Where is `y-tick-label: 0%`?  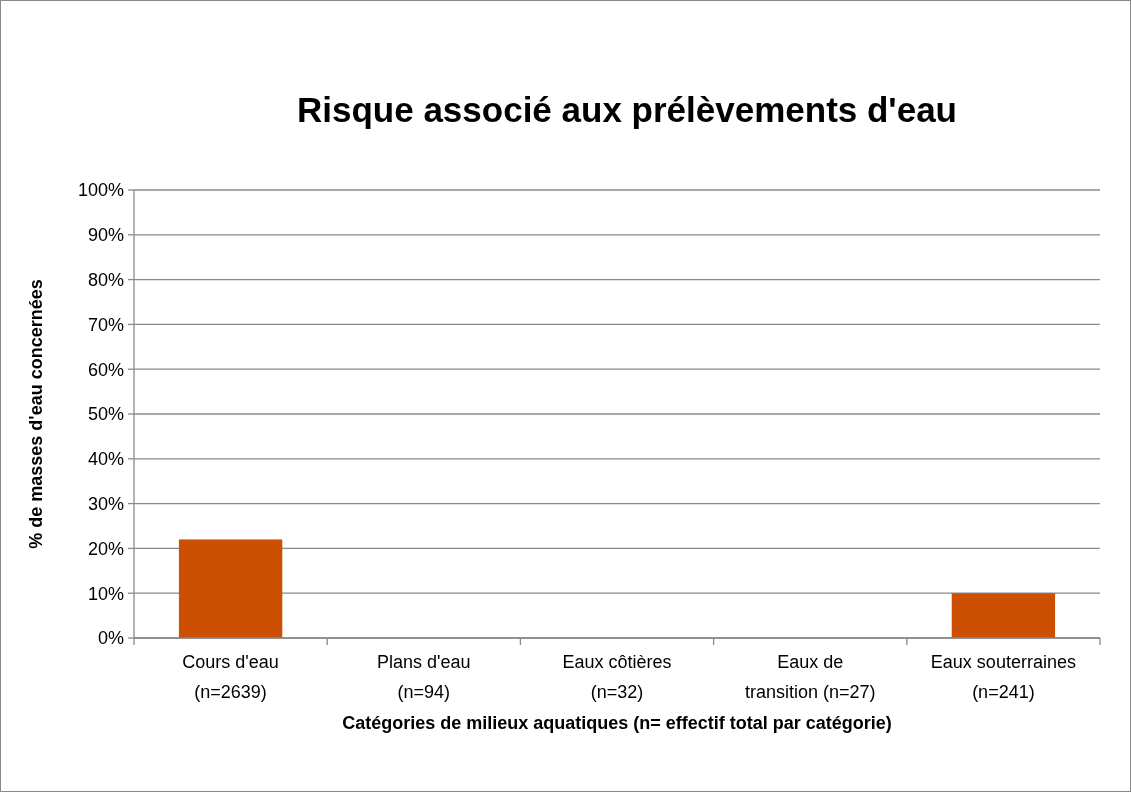
y-tick-label: 0% is located at coordinates (110, 638).